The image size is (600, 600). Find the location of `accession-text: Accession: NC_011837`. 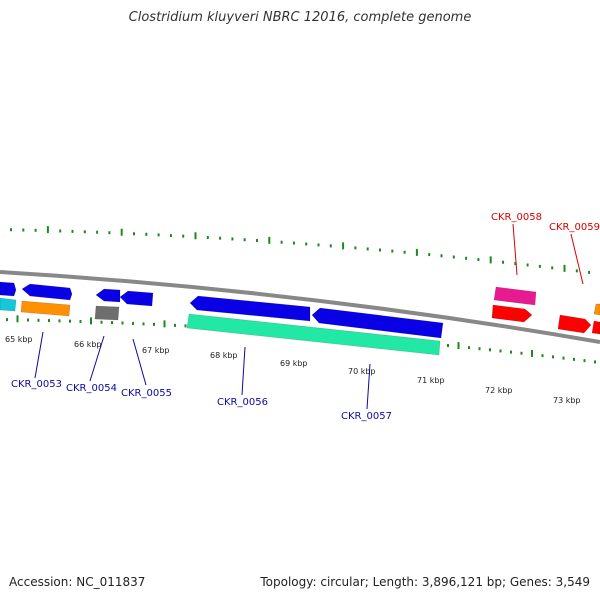

accession-text: Accession: NC_011837 is located at coordinates (77, 582).